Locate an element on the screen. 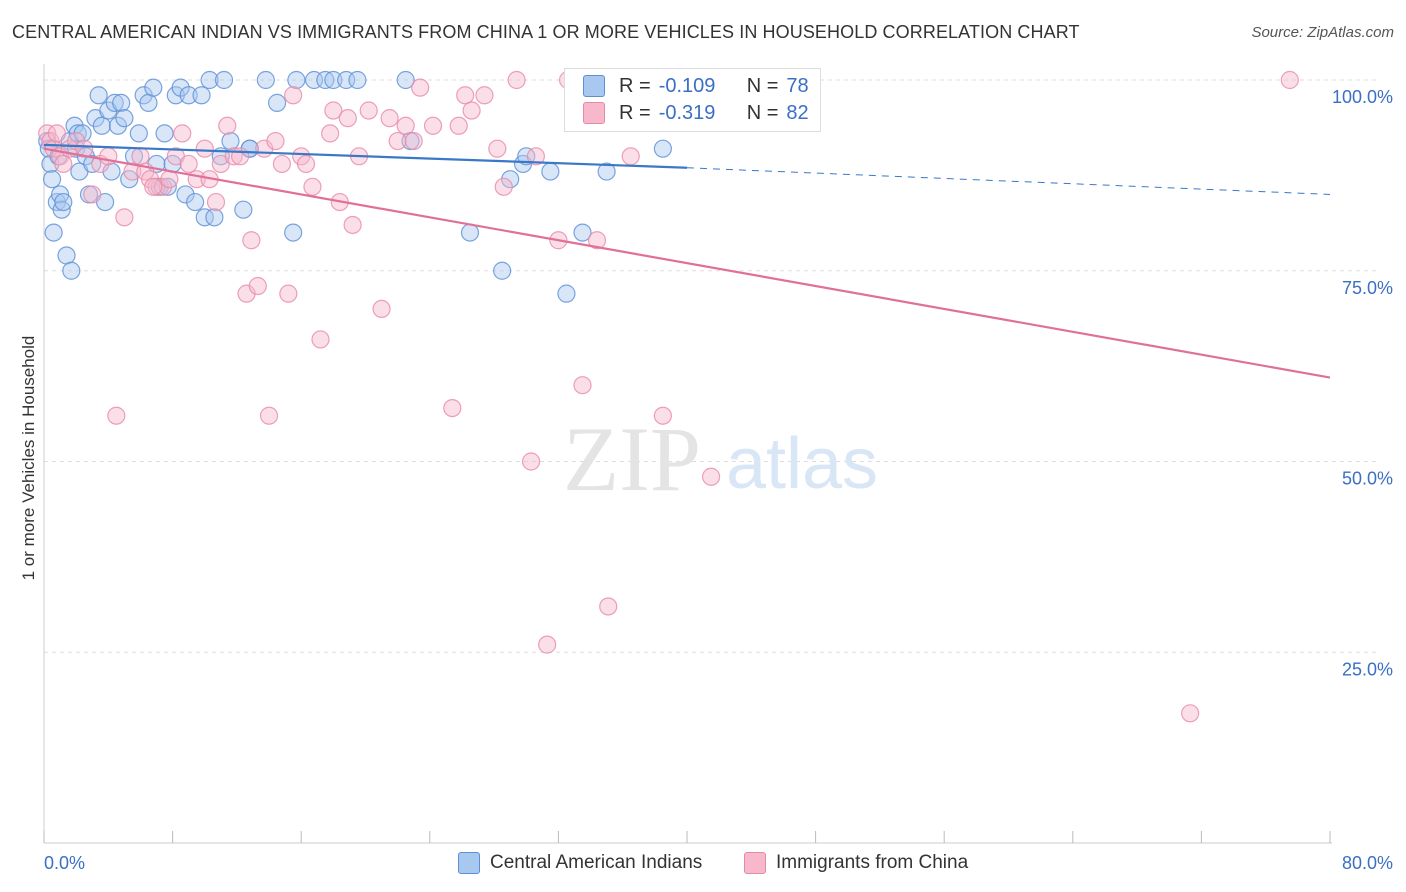  legend-label-immigrants-from-china: Immigrants from China is located at coordinates (872, 862).